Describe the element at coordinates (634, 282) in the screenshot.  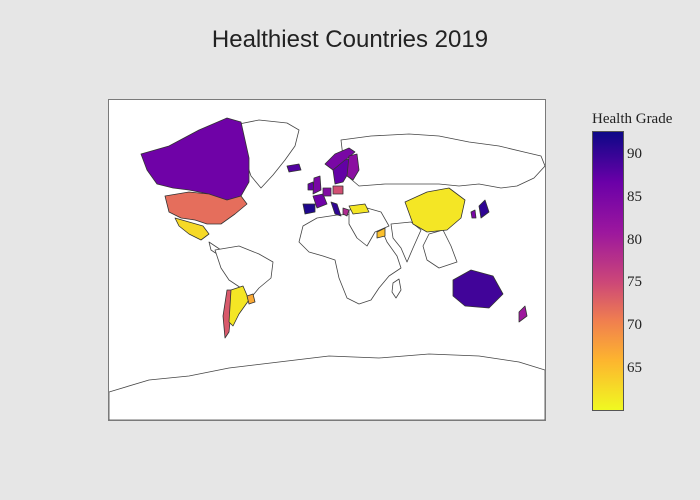
I see `colorbar-tick: 75` at that location.